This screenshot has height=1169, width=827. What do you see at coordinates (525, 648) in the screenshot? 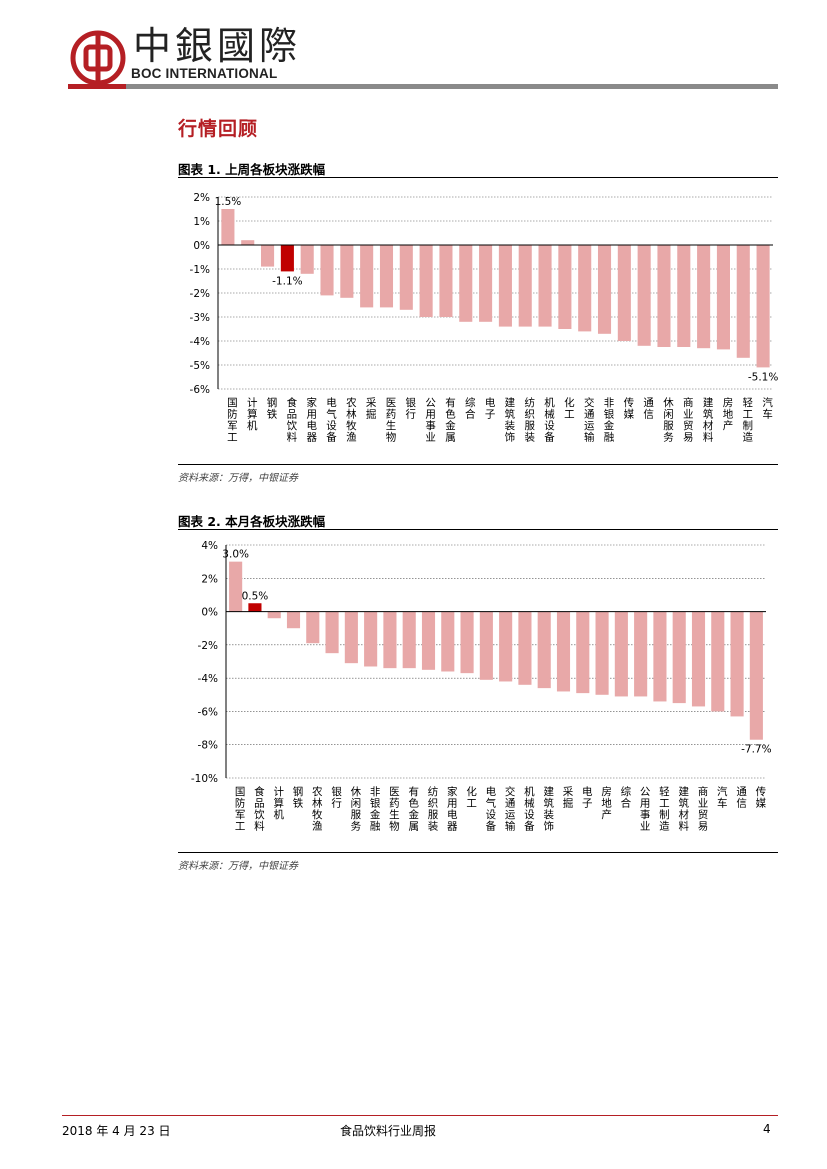
I see `bar-机械设备` at bounding box center [525, 648].